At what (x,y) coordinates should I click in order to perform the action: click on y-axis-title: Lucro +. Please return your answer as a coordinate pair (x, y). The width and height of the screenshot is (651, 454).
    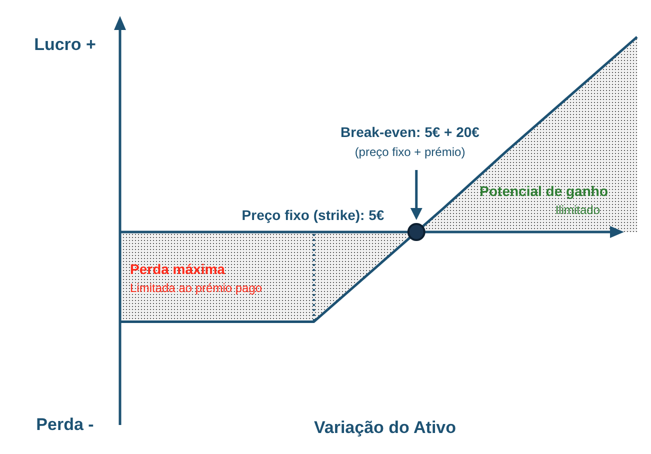
    Looking at the image, I should click on (65, 44).